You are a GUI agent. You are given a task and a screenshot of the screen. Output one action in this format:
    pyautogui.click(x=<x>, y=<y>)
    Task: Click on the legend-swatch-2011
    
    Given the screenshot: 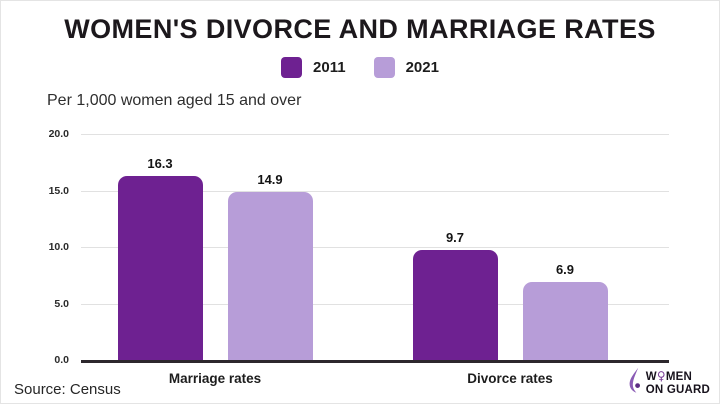 What is the action you would take?
    pyautogui.click(x=292, y=67)
    